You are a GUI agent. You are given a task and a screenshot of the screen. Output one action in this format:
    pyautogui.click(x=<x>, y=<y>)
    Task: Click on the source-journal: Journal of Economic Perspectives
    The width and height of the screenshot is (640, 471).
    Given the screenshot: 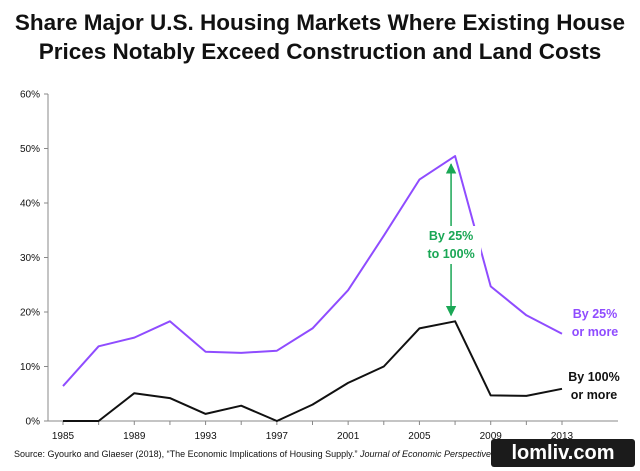 What is the action you would take?
    pyautogui.click(x=428, y=454)
    